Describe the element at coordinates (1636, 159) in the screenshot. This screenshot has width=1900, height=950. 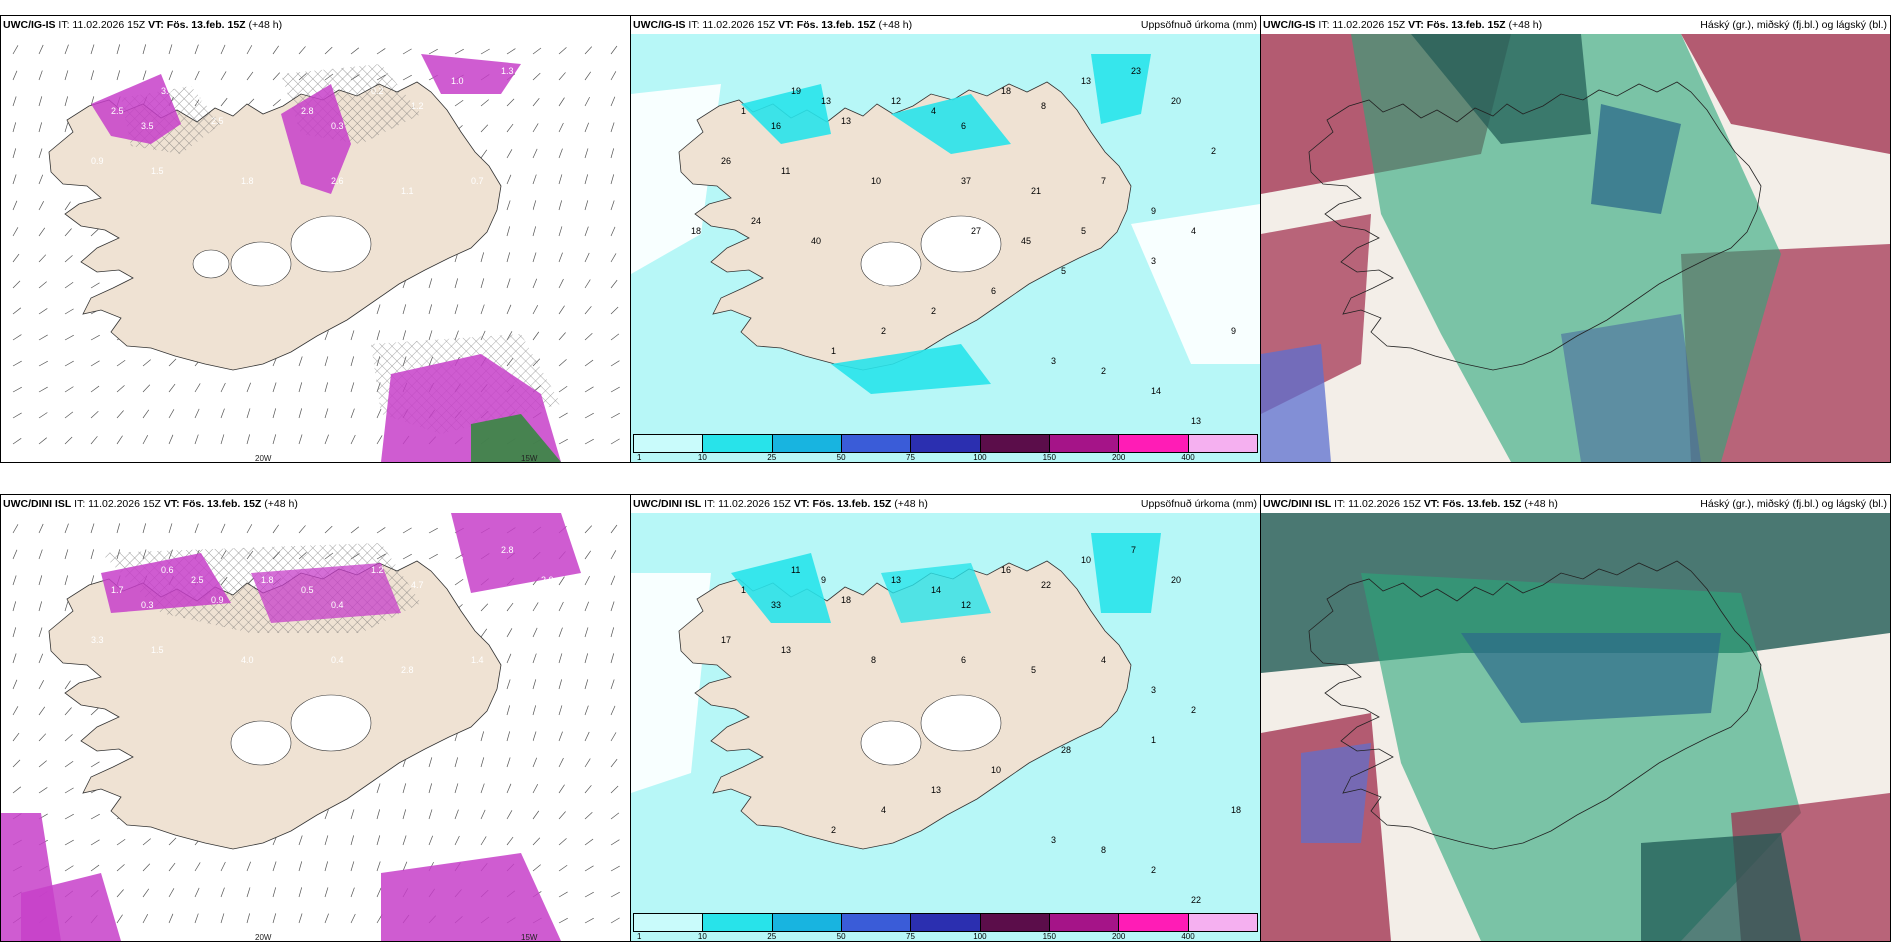
I see `mid-cloud-thick` at that location.